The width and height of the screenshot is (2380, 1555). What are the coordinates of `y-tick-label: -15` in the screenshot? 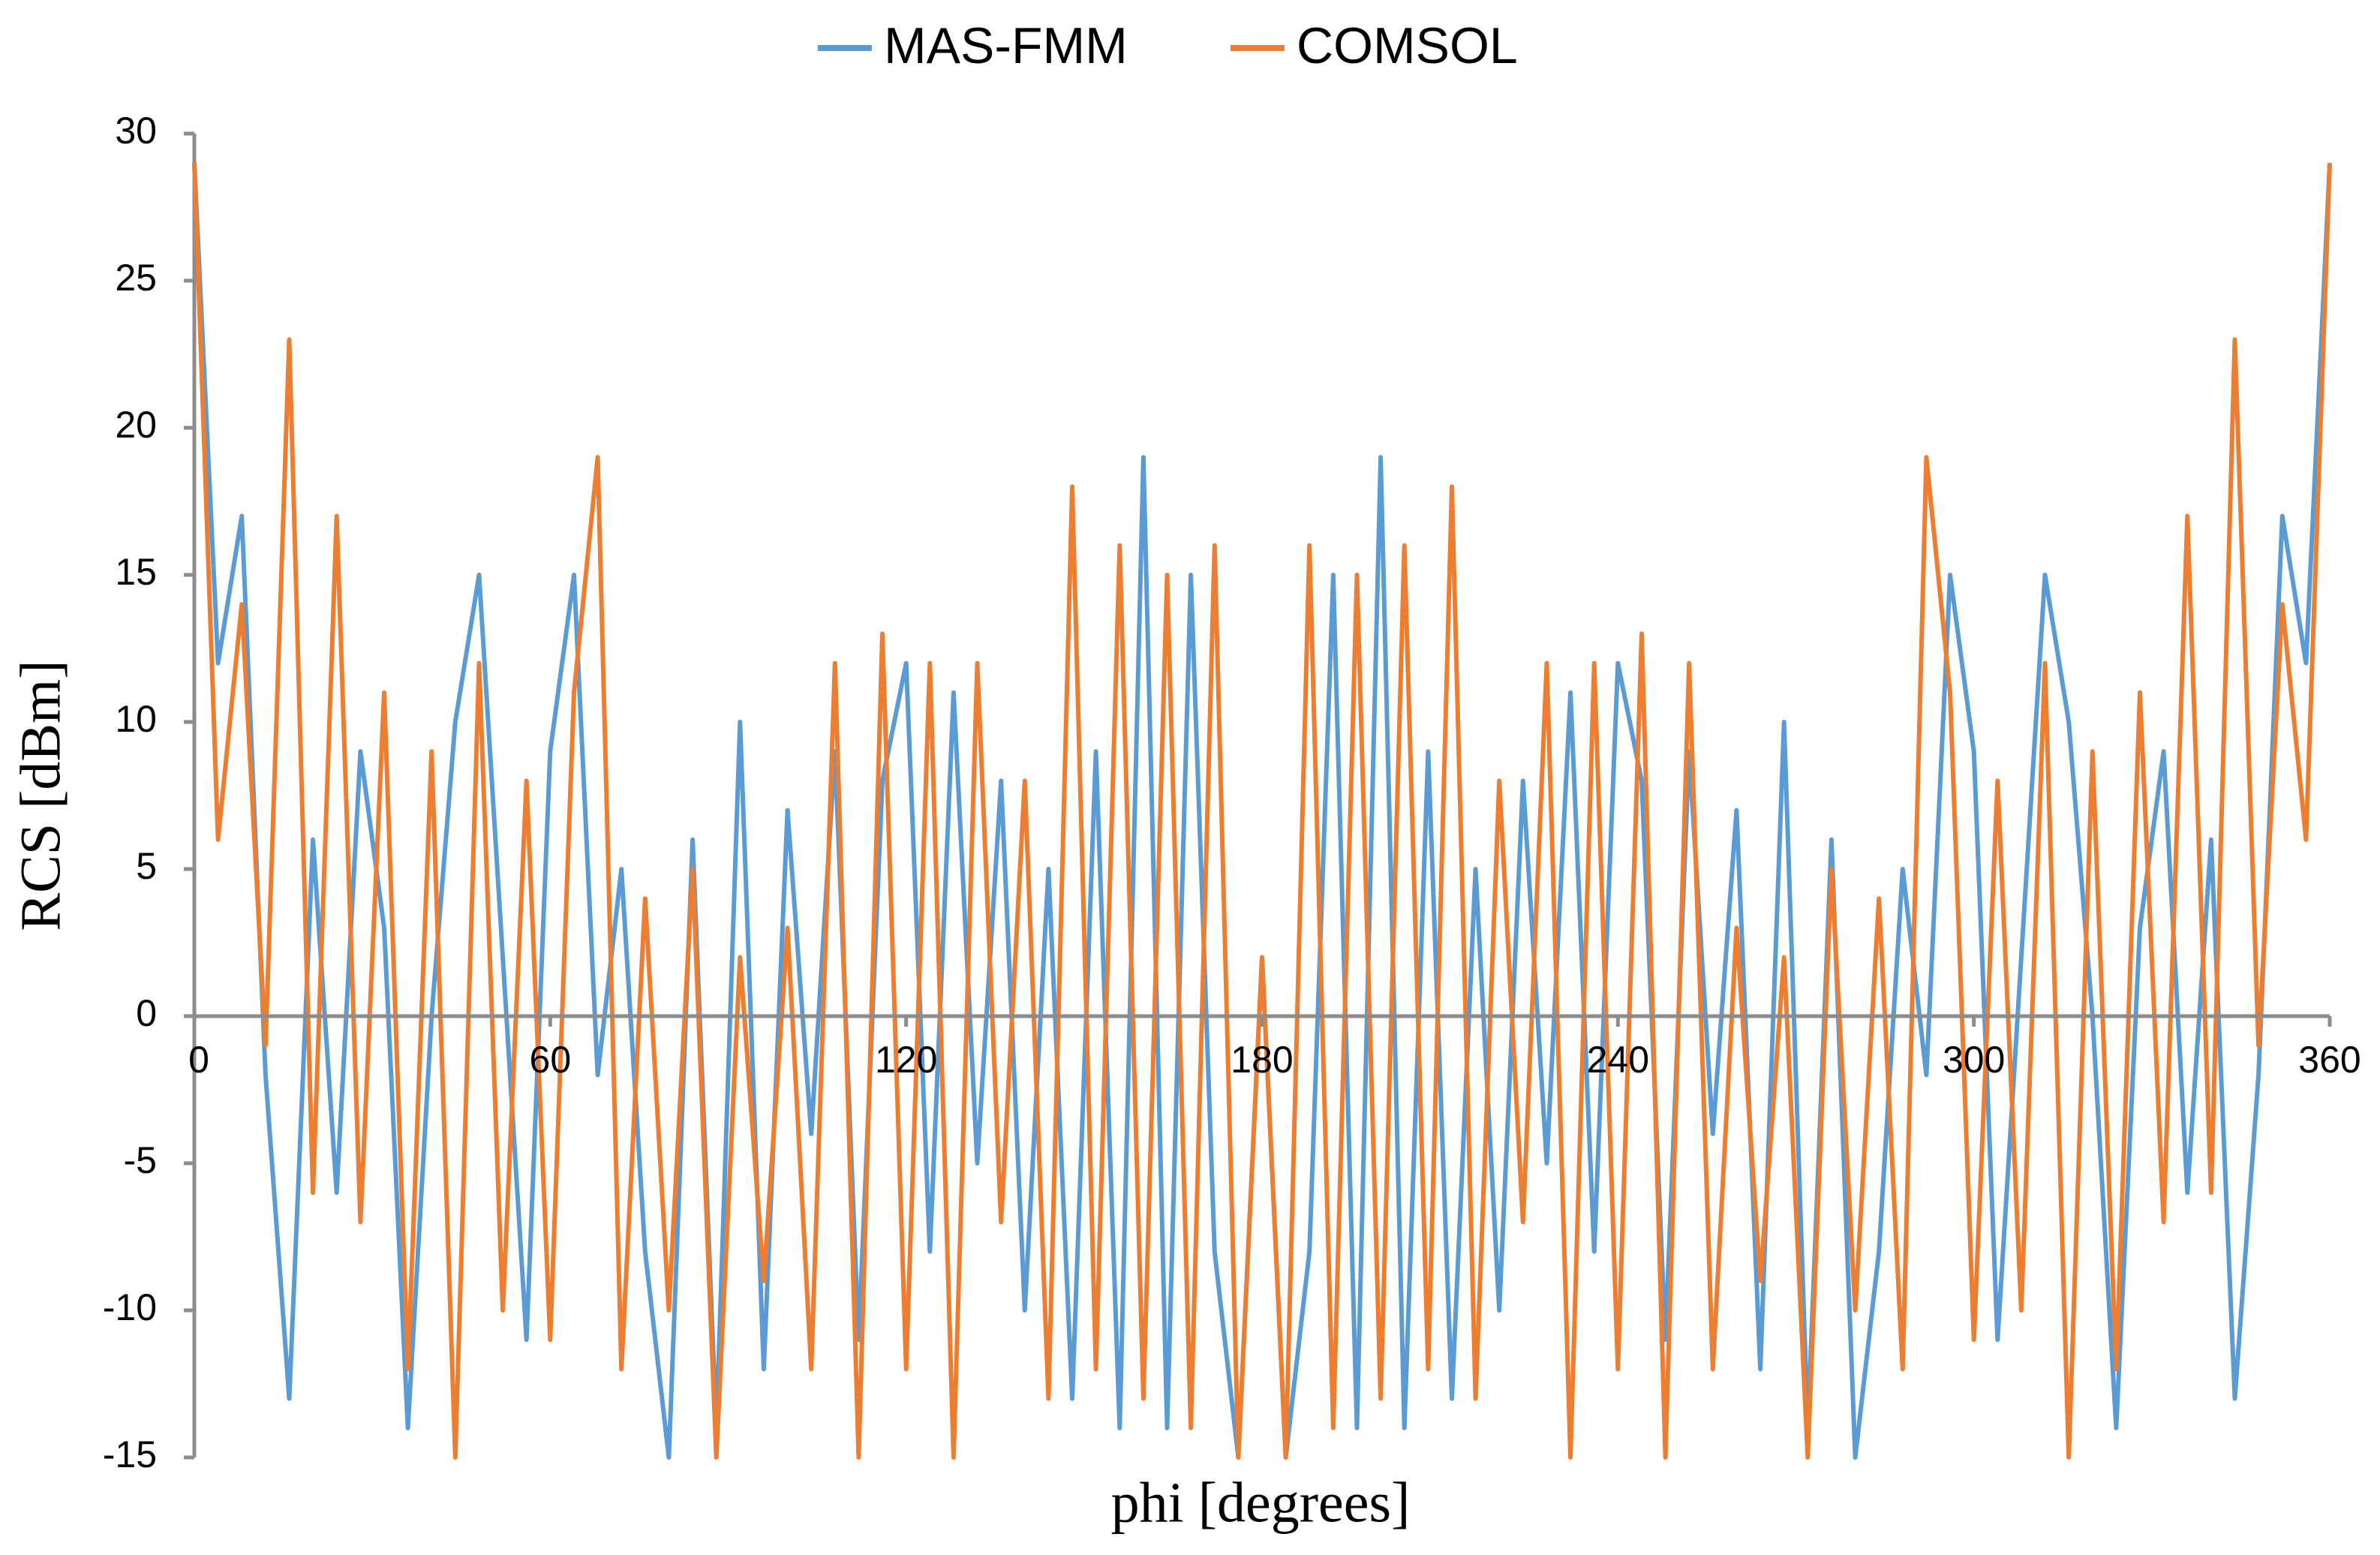 It's located at (130, 1454).